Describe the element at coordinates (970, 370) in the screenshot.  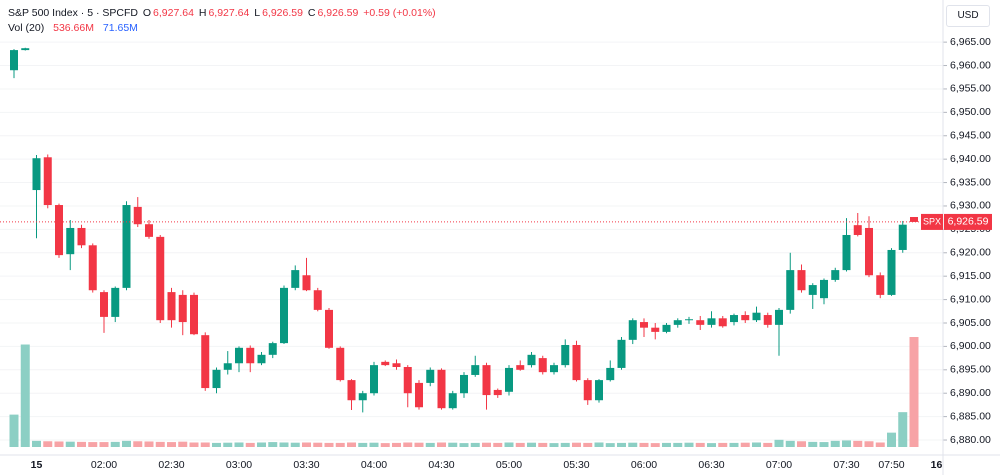
I see `y-tick-label: 6,895.00` at that location.